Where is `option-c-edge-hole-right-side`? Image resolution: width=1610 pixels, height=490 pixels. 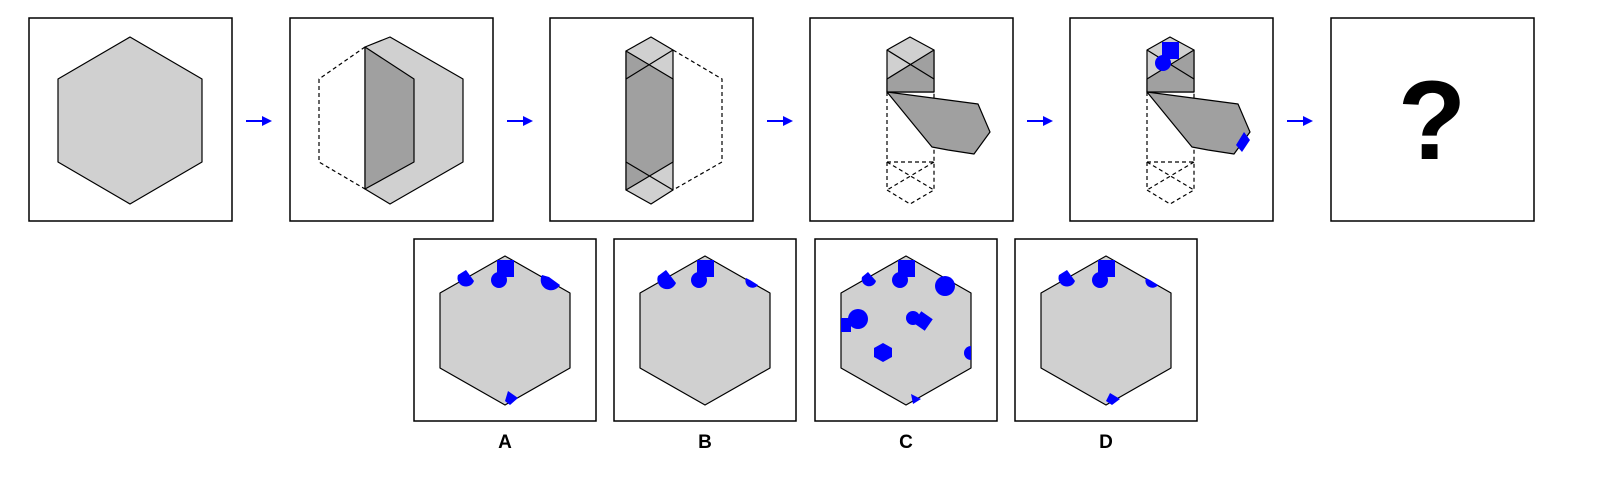 option-c-edge-hole-right-side is located at coordinates (967, 353).